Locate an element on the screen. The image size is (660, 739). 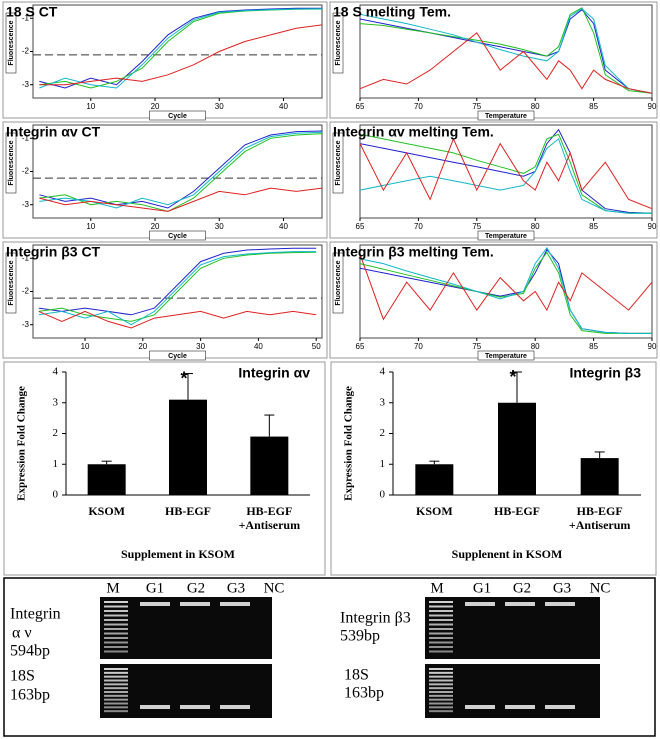
chart-title: 18 S CT is located at coordinates (32, 12).